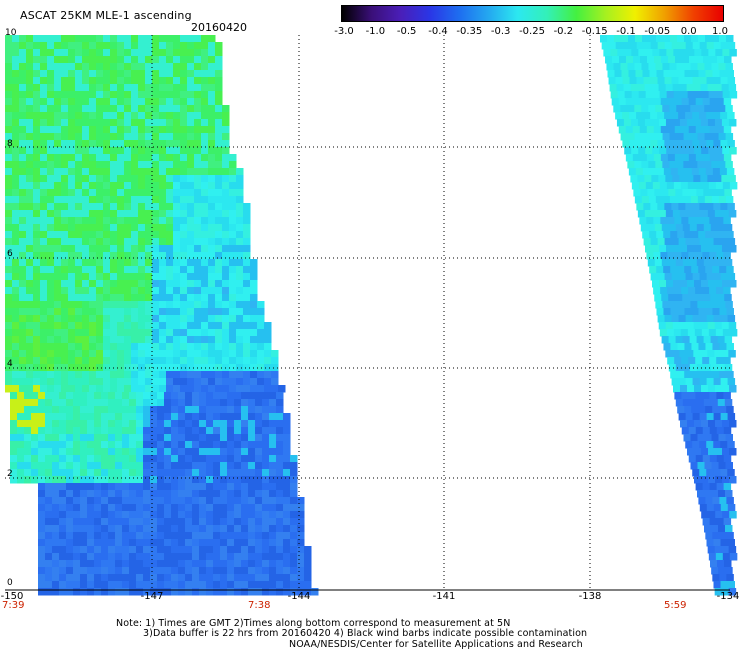  Describe the element at coordinates (720, 31) in the screenshot. I see `colorbar-label: 1.0` at that location.